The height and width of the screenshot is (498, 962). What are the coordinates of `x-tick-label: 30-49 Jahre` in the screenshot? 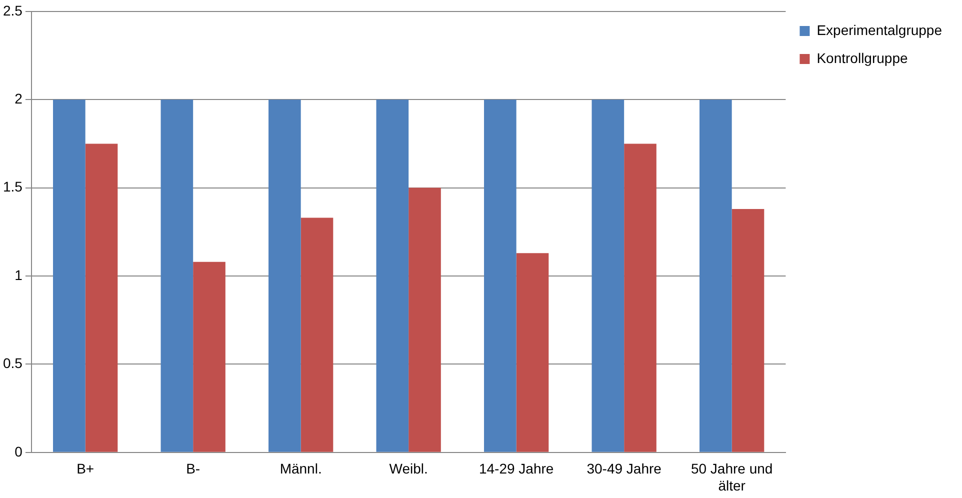 It's located at (624, 468).